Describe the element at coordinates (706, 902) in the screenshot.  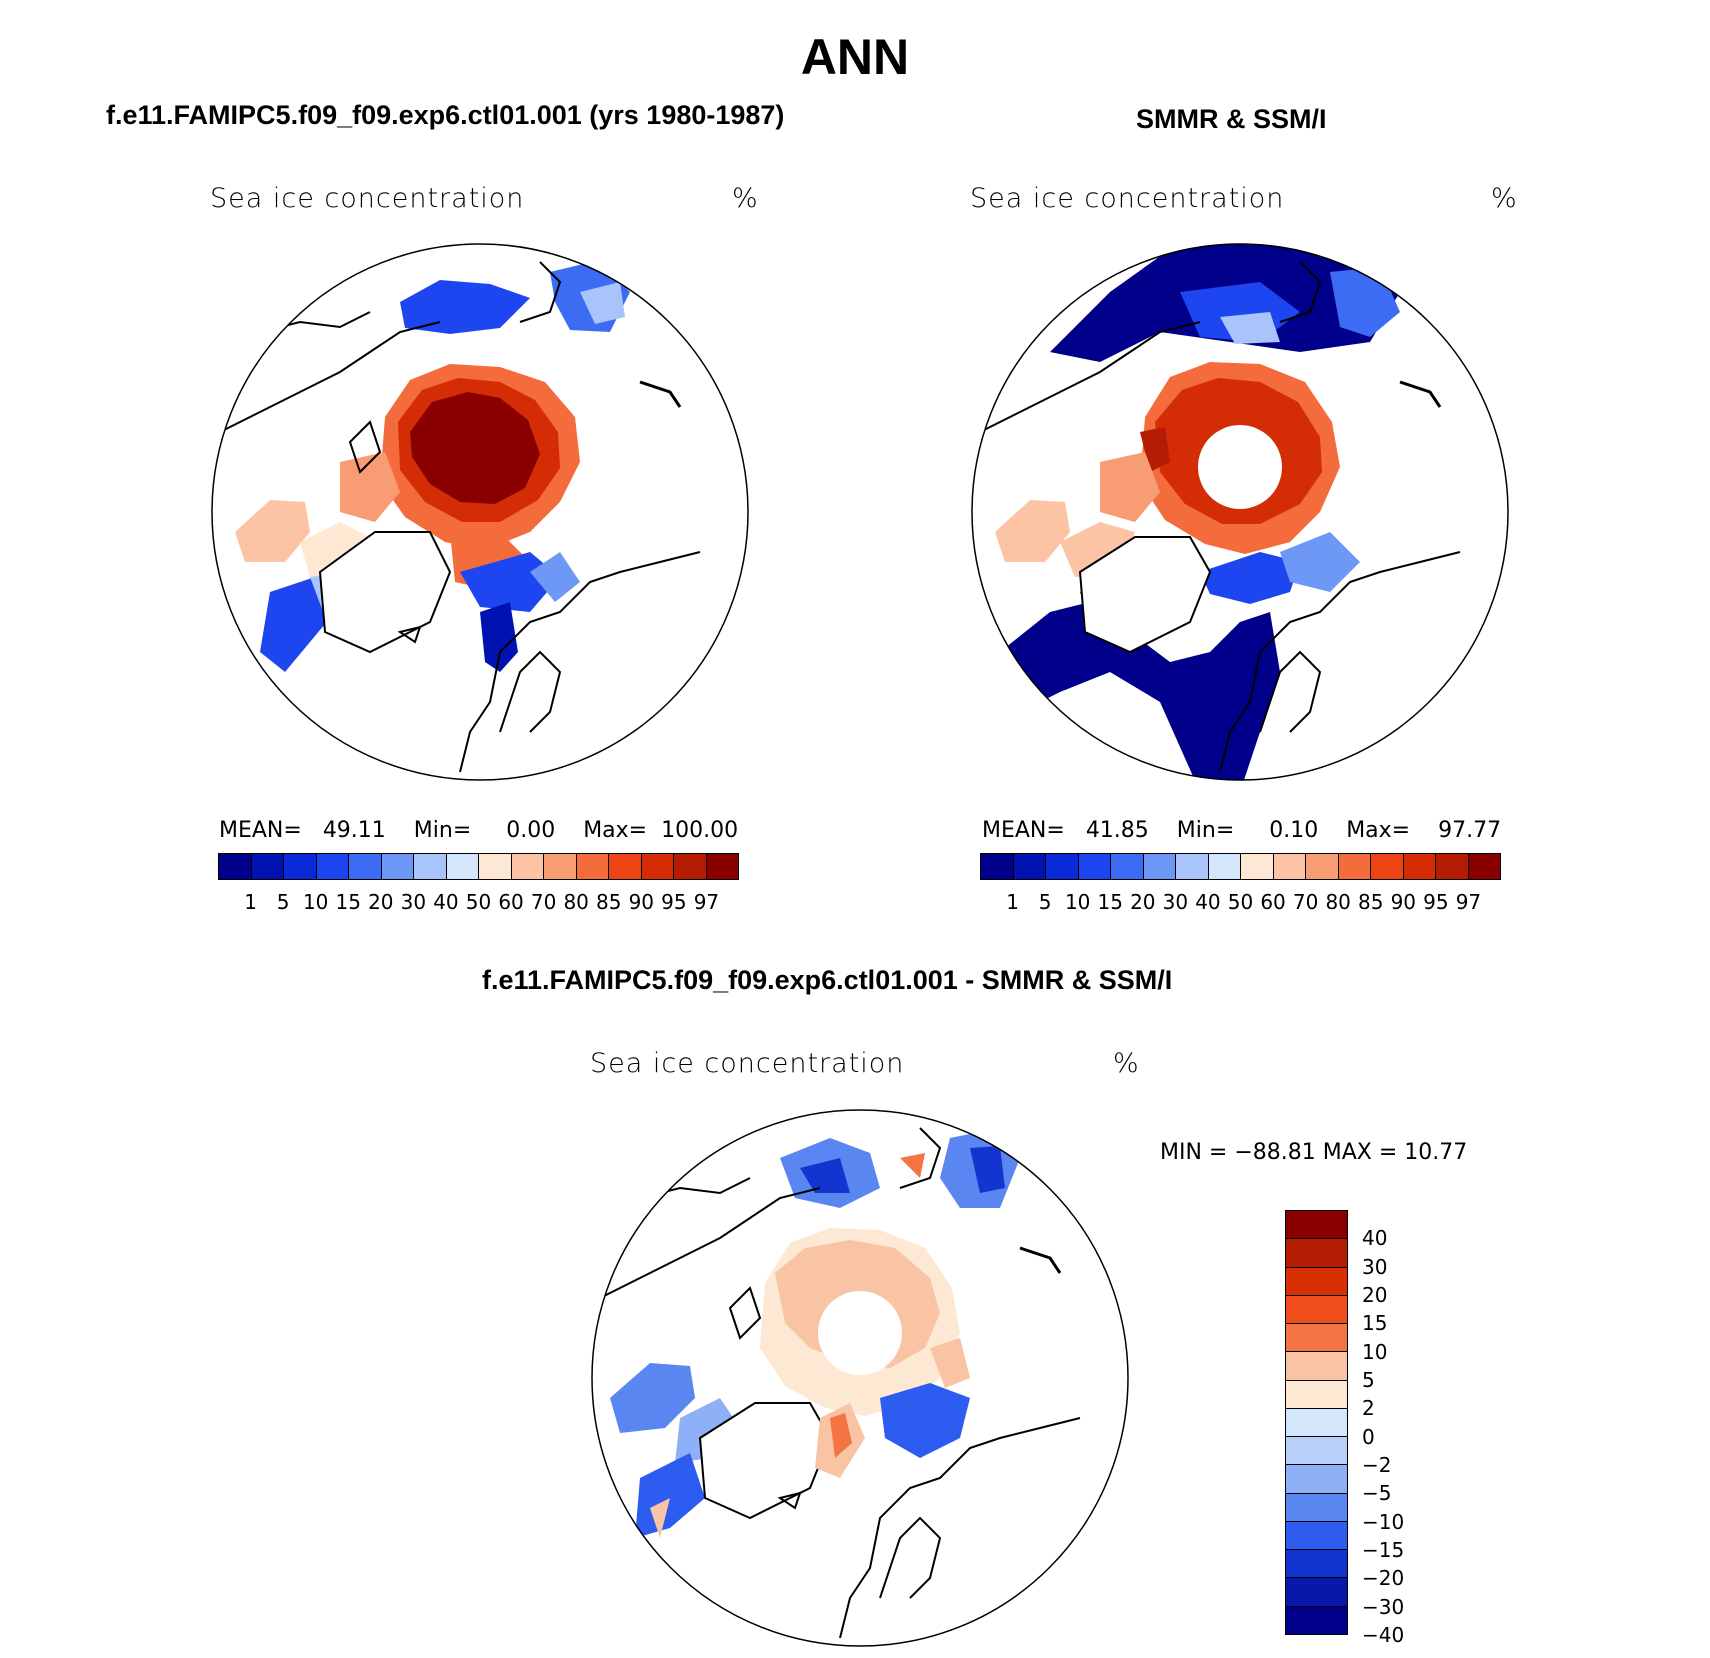
I see `panel-1-colorbar-tick-label: 97` at that location.